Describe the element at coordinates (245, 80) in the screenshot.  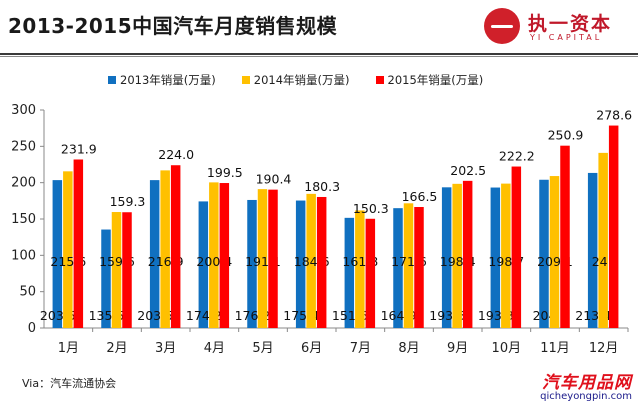
I see `legend-swatch-2014` at that location.